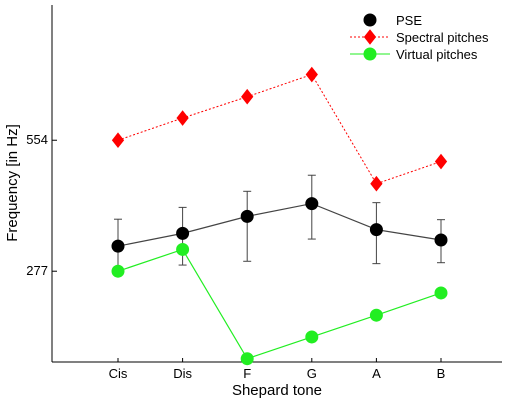  Describe the element at coordinates (277, 390) in the screenshot. I see `x-axis-label: Shepard tone` at that location.